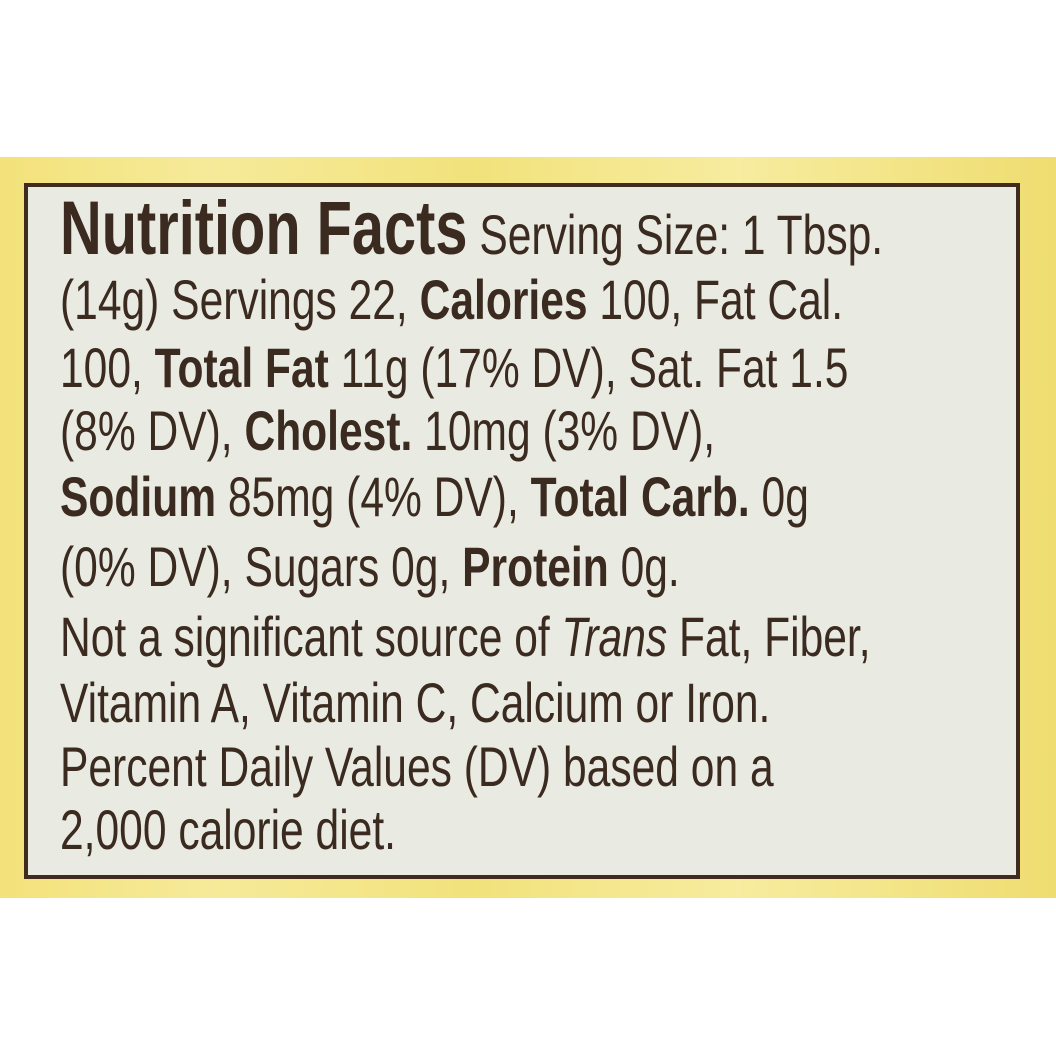 The image size is (1056, 1056). I want to click on nutrition-line-5: Sodium 85mg (4% DV), Total Carb. 0g, so click(434, 497).